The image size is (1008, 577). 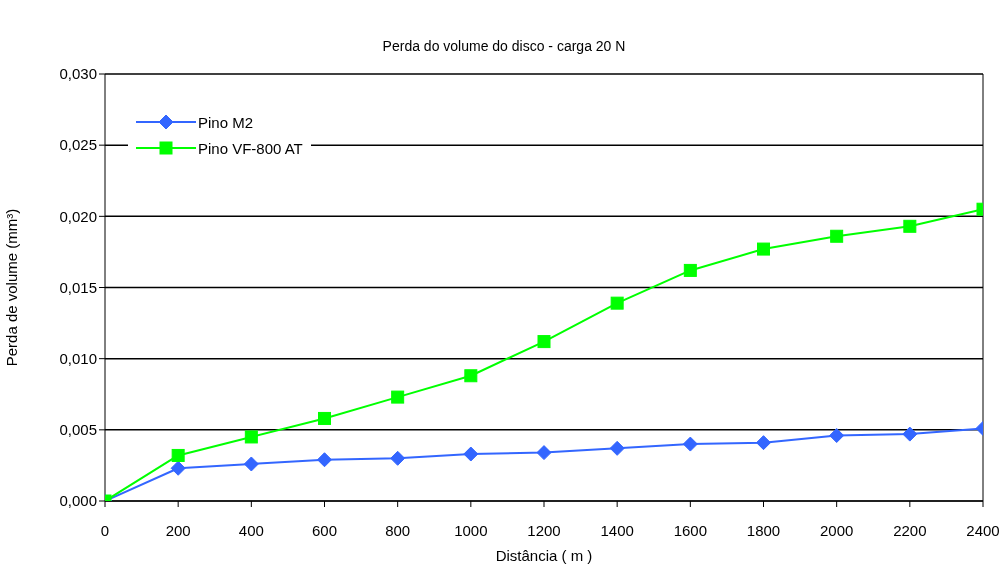 What do you see at coordinates (105, 530) in the screenshot?
I see `x-tick-label: 0` at bounding box center [105, 530].